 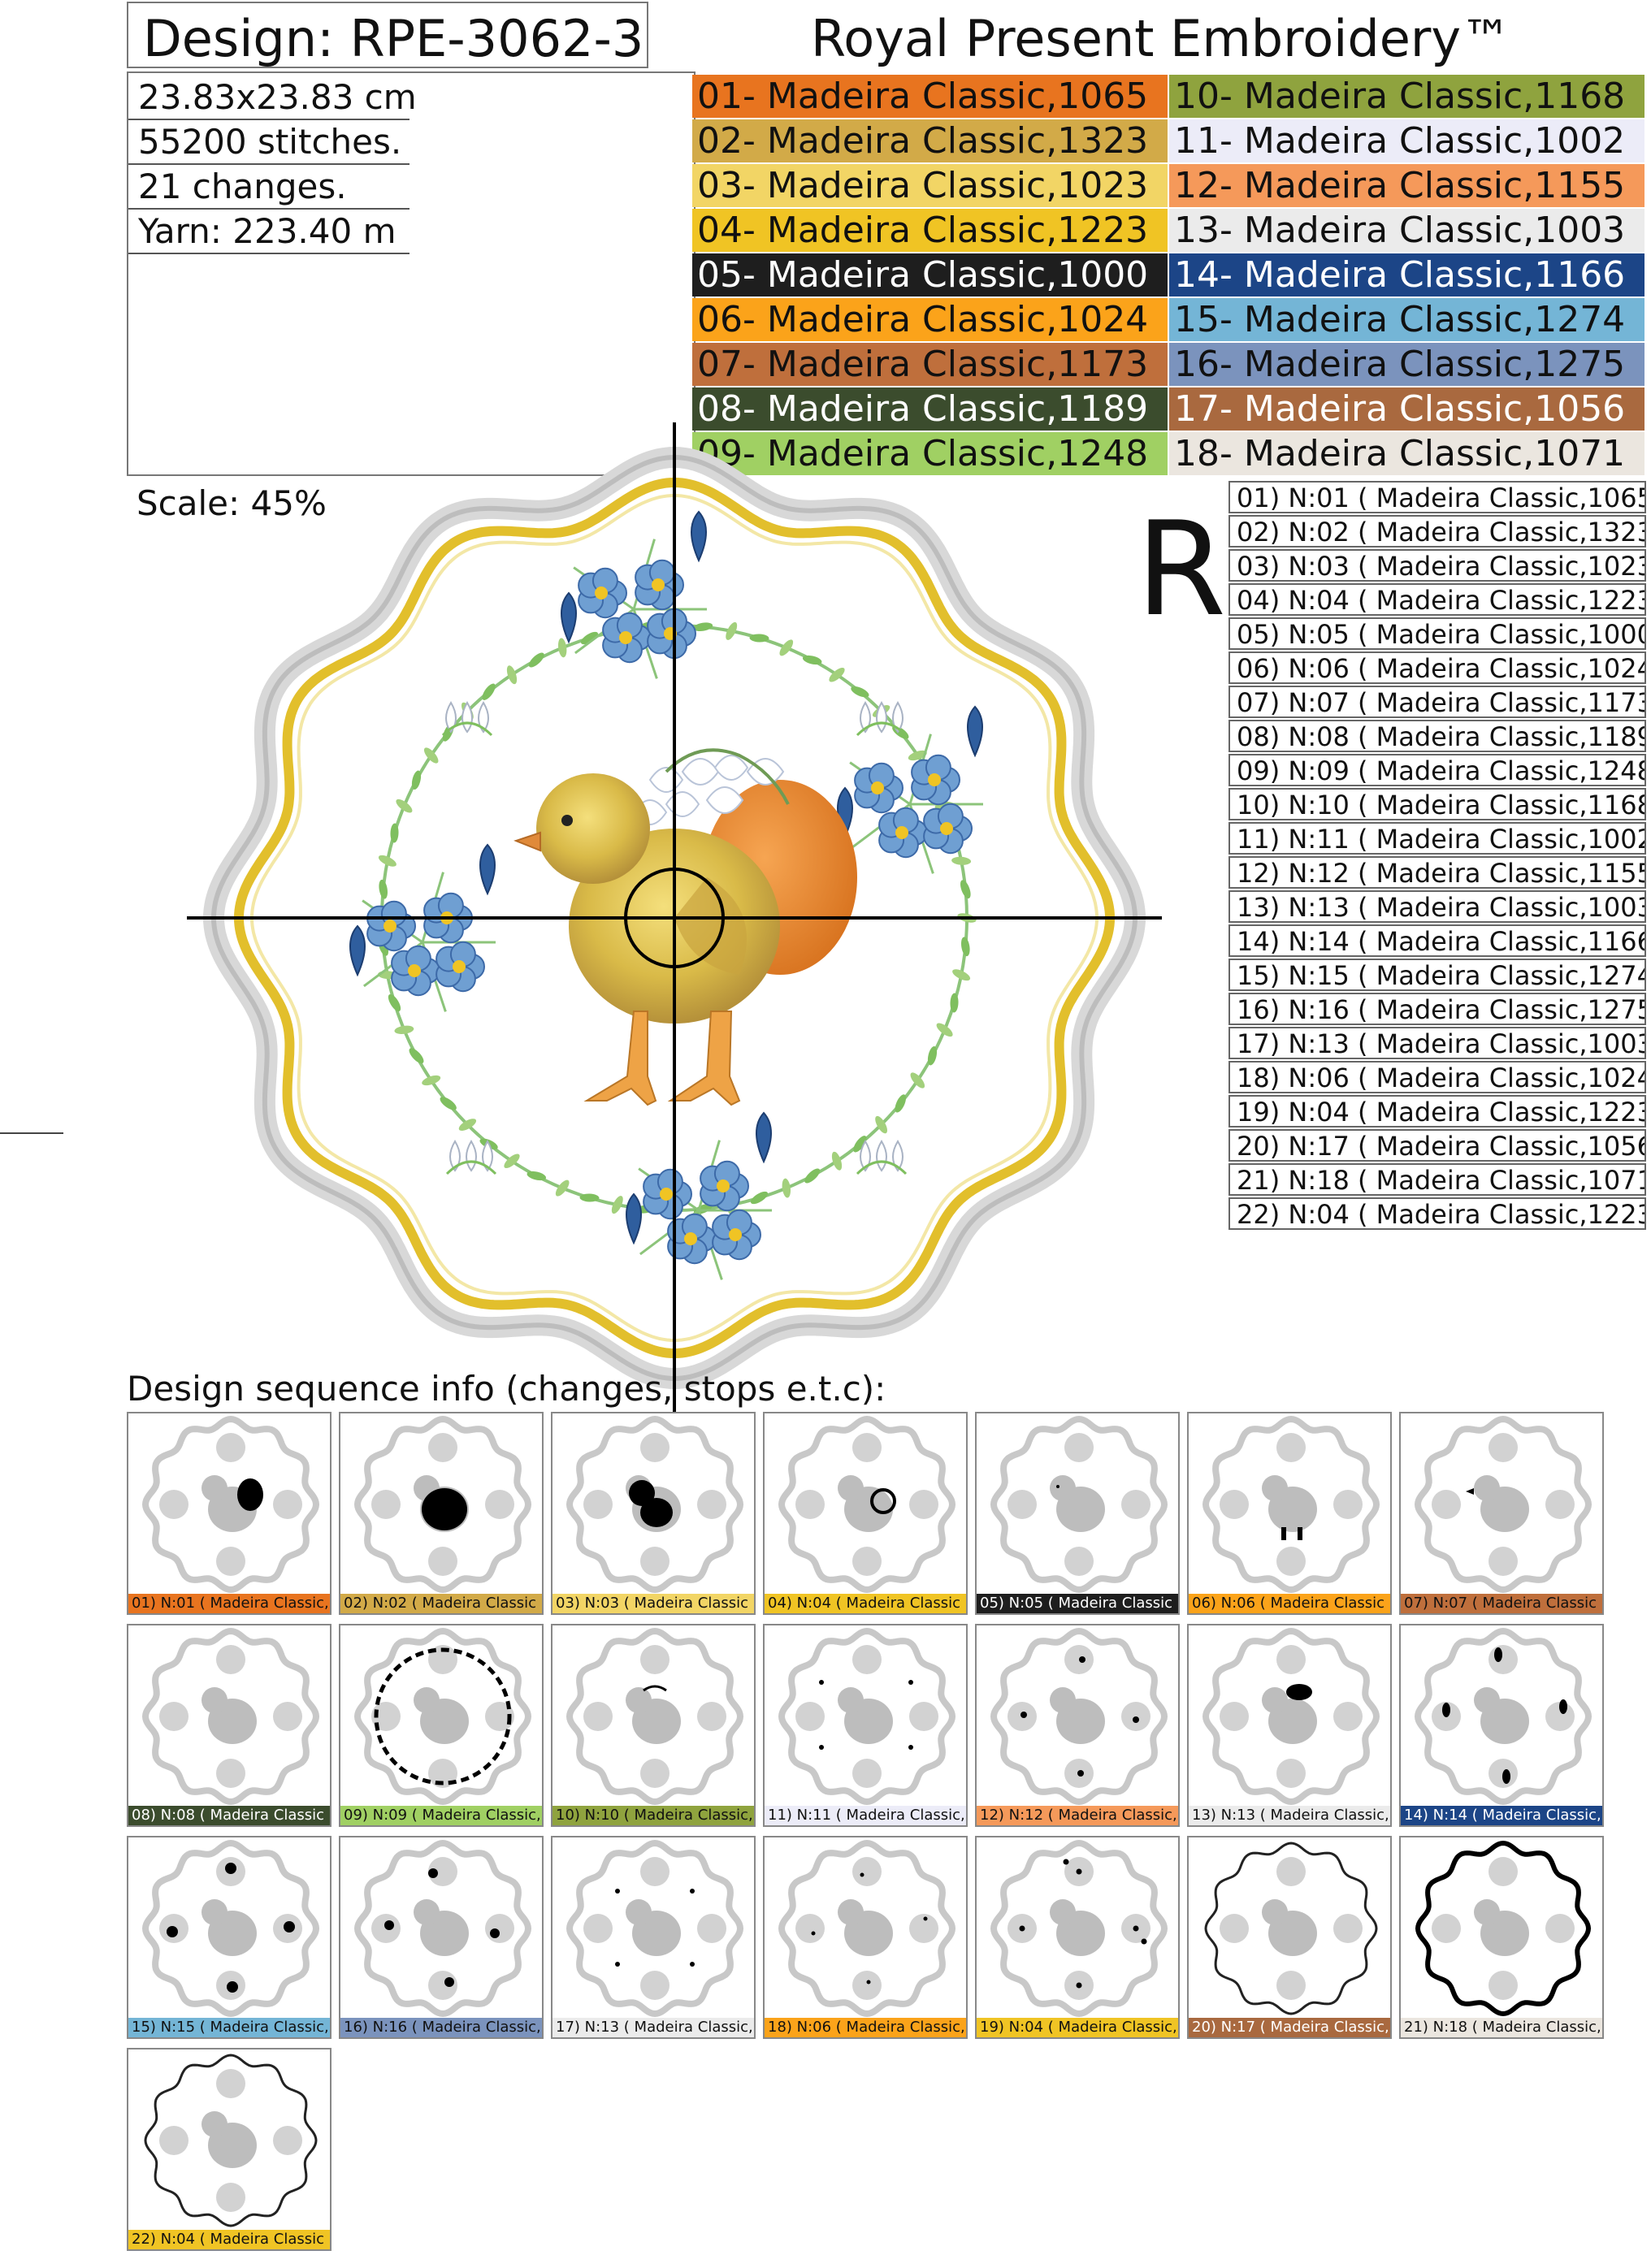 I want to click on thumbnail-caption: 04) N:04 ( Madeira Classic, so click(x=865, y=1604).